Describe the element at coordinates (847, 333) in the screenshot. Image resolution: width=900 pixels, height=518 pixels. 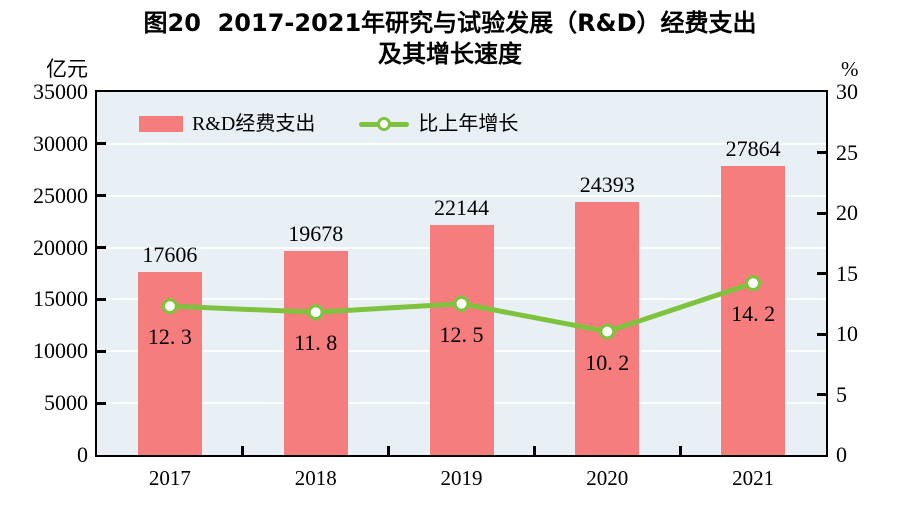
I see `y-axis-label-right: 10` at that location.